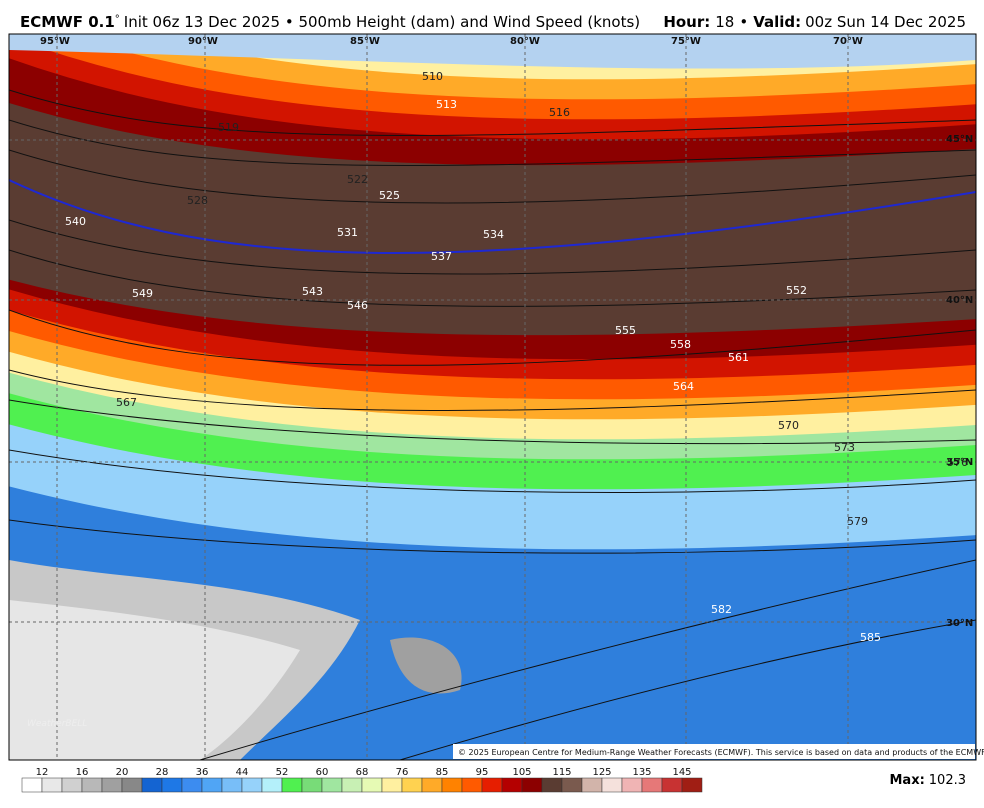 This screenshot has width=984, height=808. I want to click on colorbar-tick-label: 68, so click(362, 772).